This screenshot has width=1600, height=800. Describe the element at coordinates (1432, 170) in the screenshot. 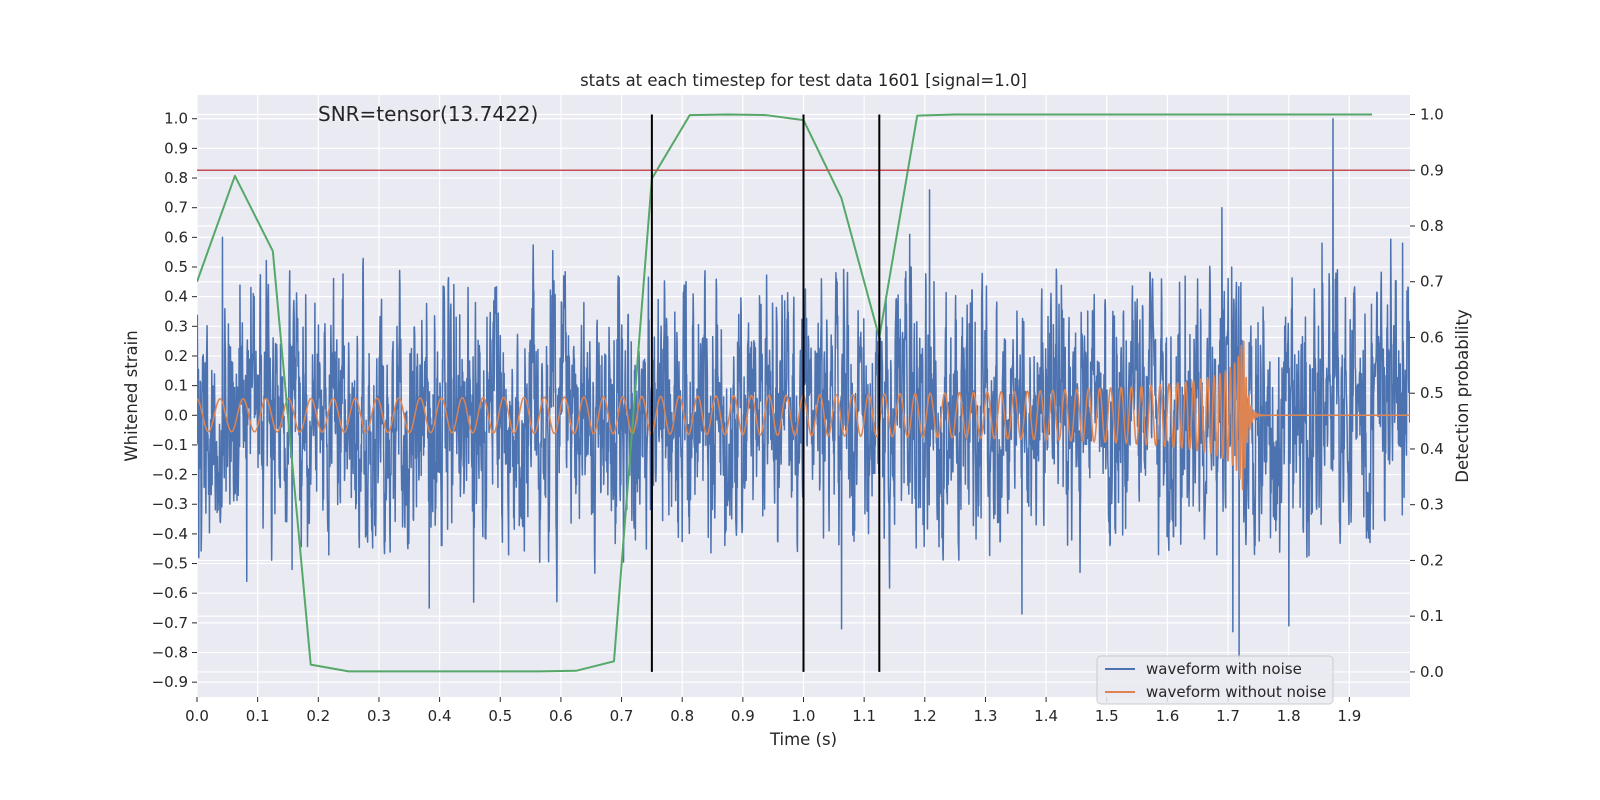

I see `y-tick-label-right: 0.9` at that location.